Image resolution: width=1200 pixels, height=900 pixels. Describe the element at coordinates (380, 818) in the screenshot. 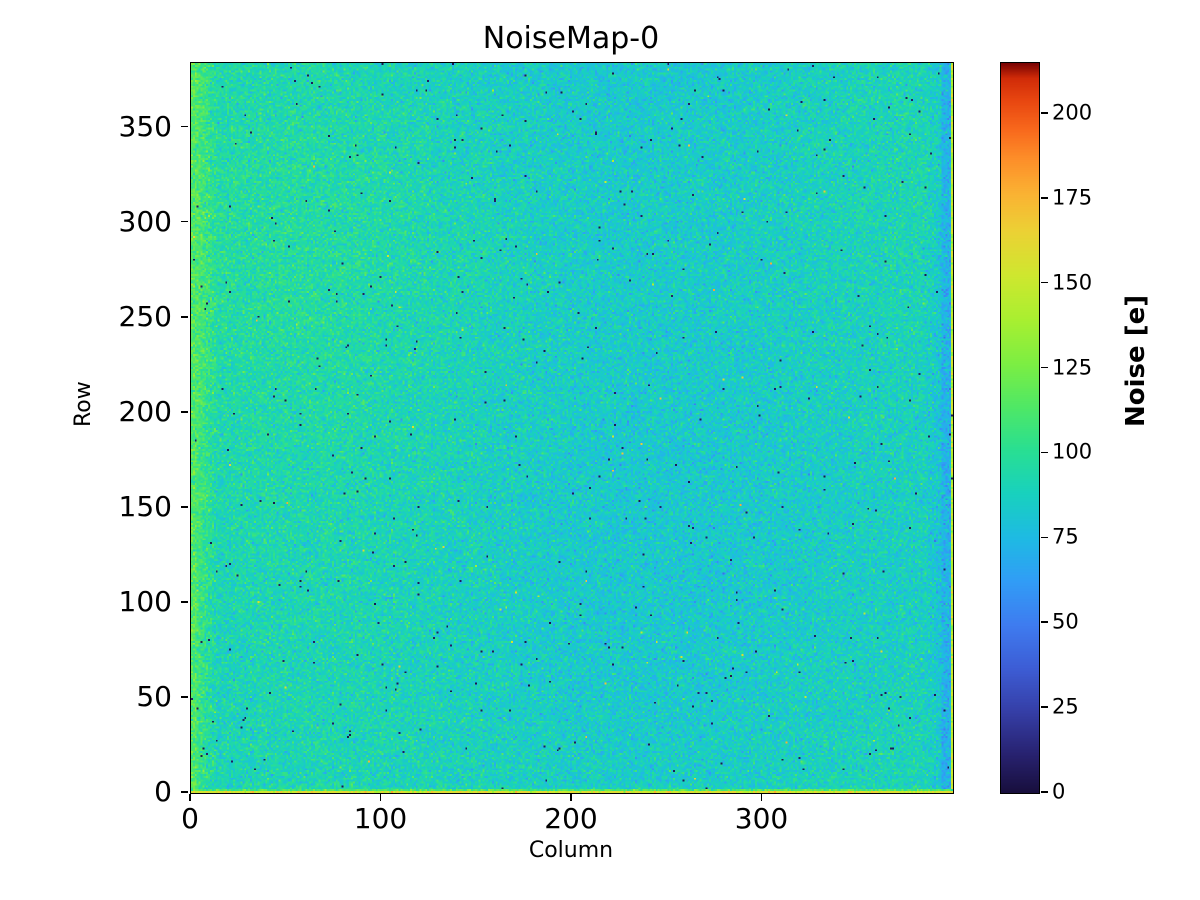

I see `x-tick-label: 100` at that location.